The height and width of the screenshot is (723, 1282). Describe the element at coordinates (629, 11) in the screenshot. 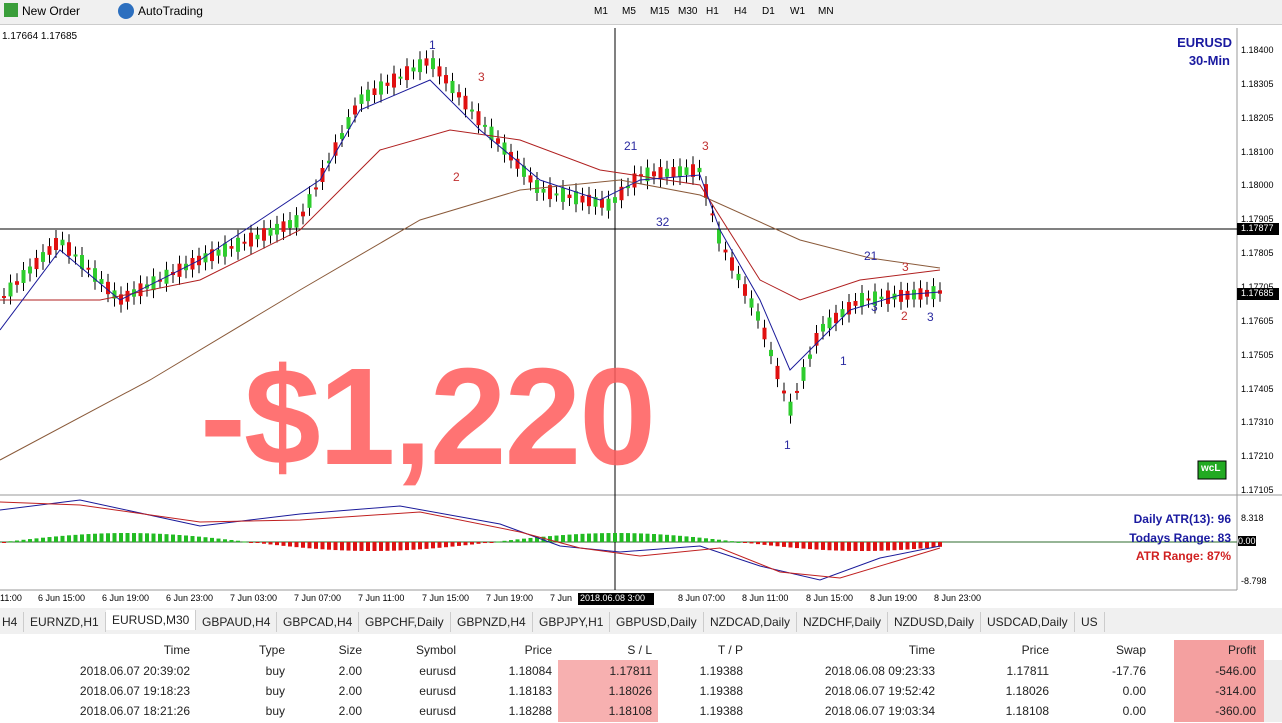

I see `timeframe-button: M5` at that location.